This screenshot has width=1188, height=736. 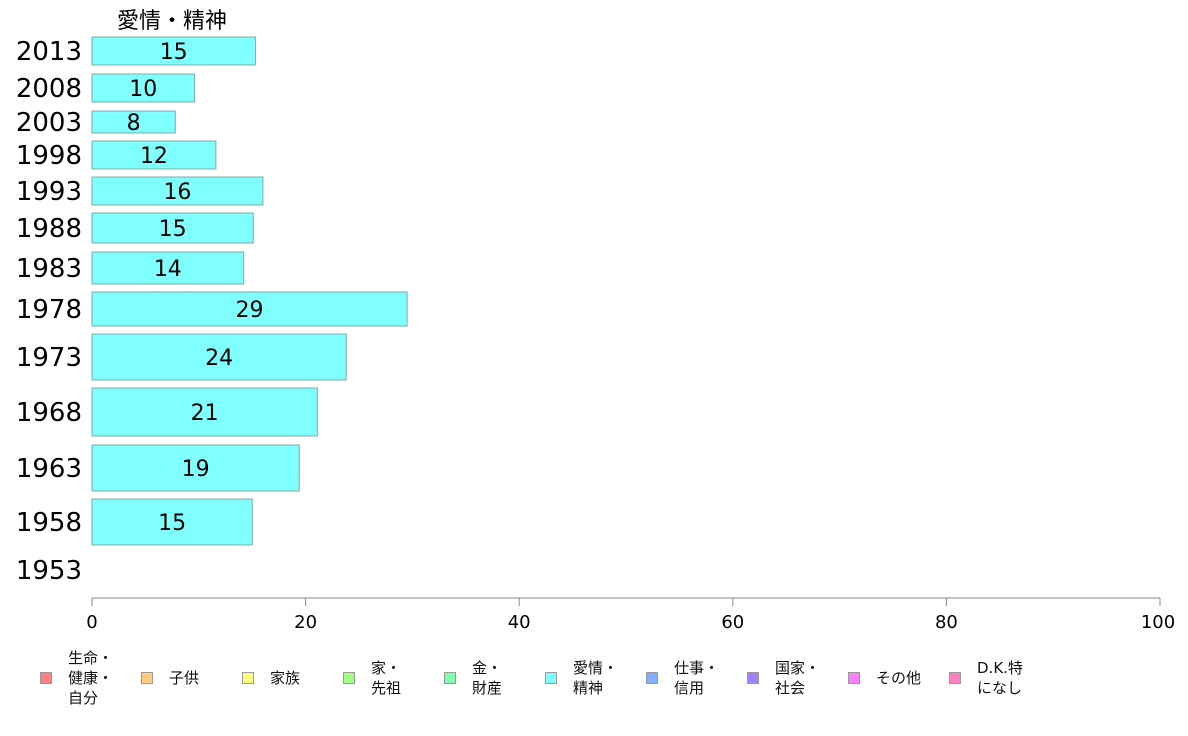 What do you see at coordinates (49, 571) in the screenshot?
I see `category-label: 1953` at bounding box center [49, 571].